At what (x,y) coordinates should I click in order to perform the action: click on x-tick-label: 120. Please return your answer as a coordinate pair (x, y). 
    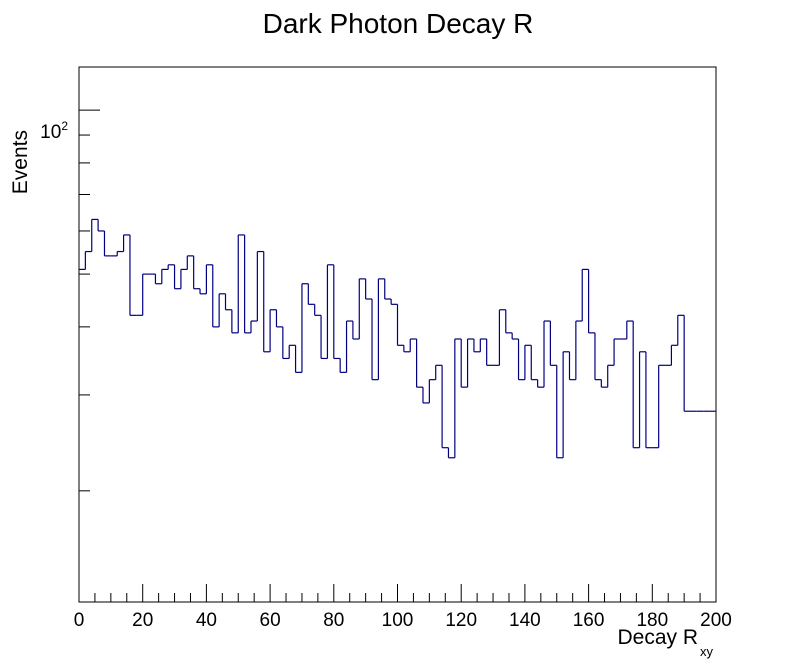
    Looking at the image, I should click on (461, 620).